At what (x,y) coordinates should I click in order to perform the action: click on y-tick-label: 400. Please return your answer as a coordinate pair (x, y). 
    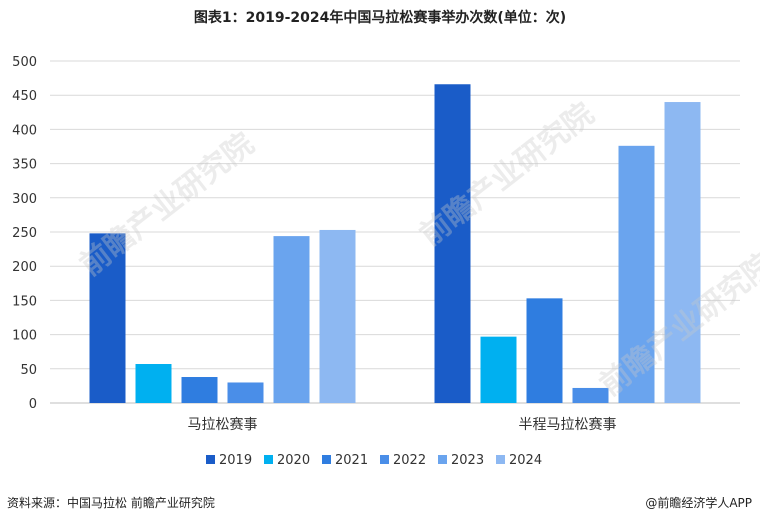
    Looking at the image, I should click on (24, 130).